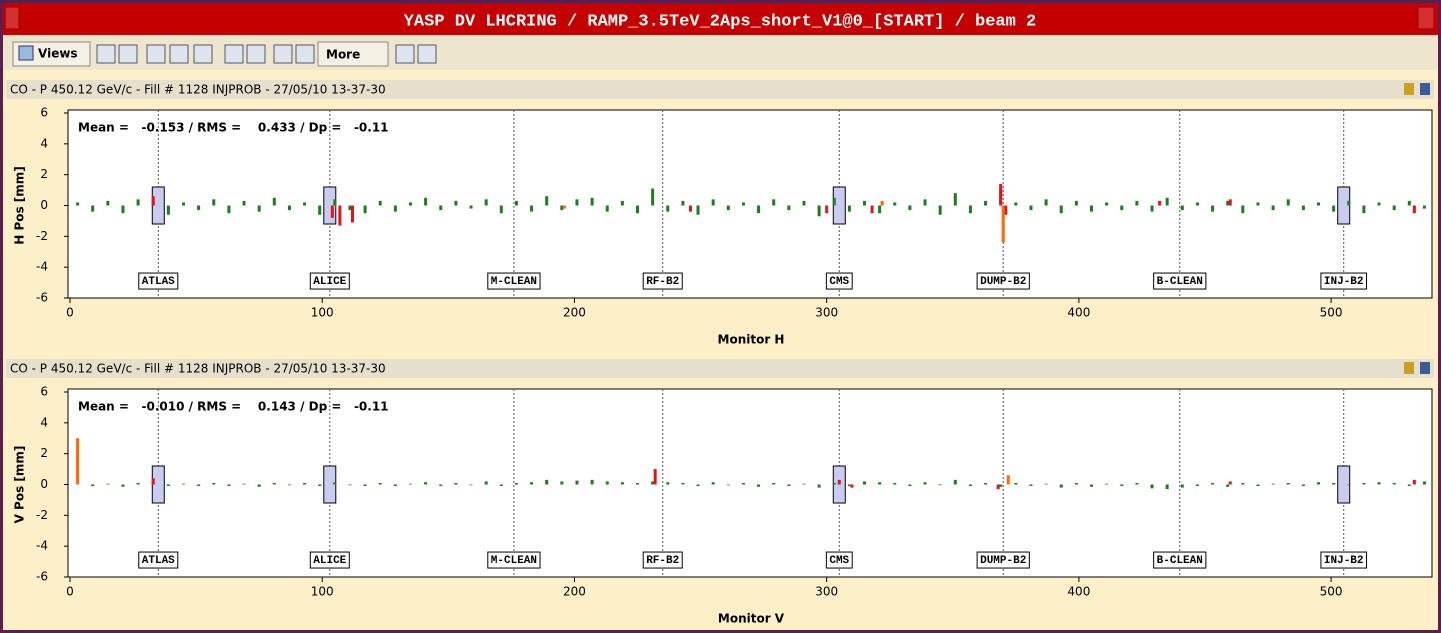 This screenshot has height=633, width=1441. I want to click on title-bar, so click(720, 19).